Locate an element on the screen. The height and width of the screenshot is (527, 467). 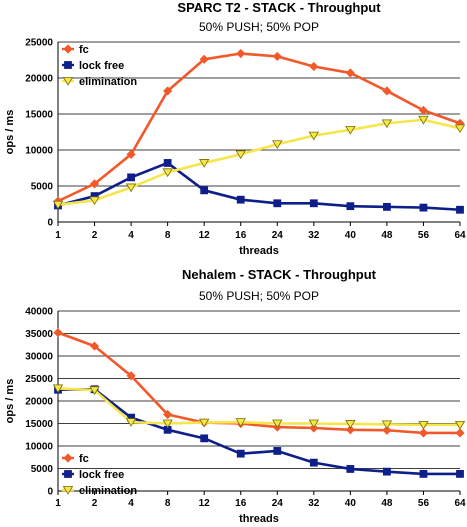
legend-entry: lock free is located at coordinates (93, 475).